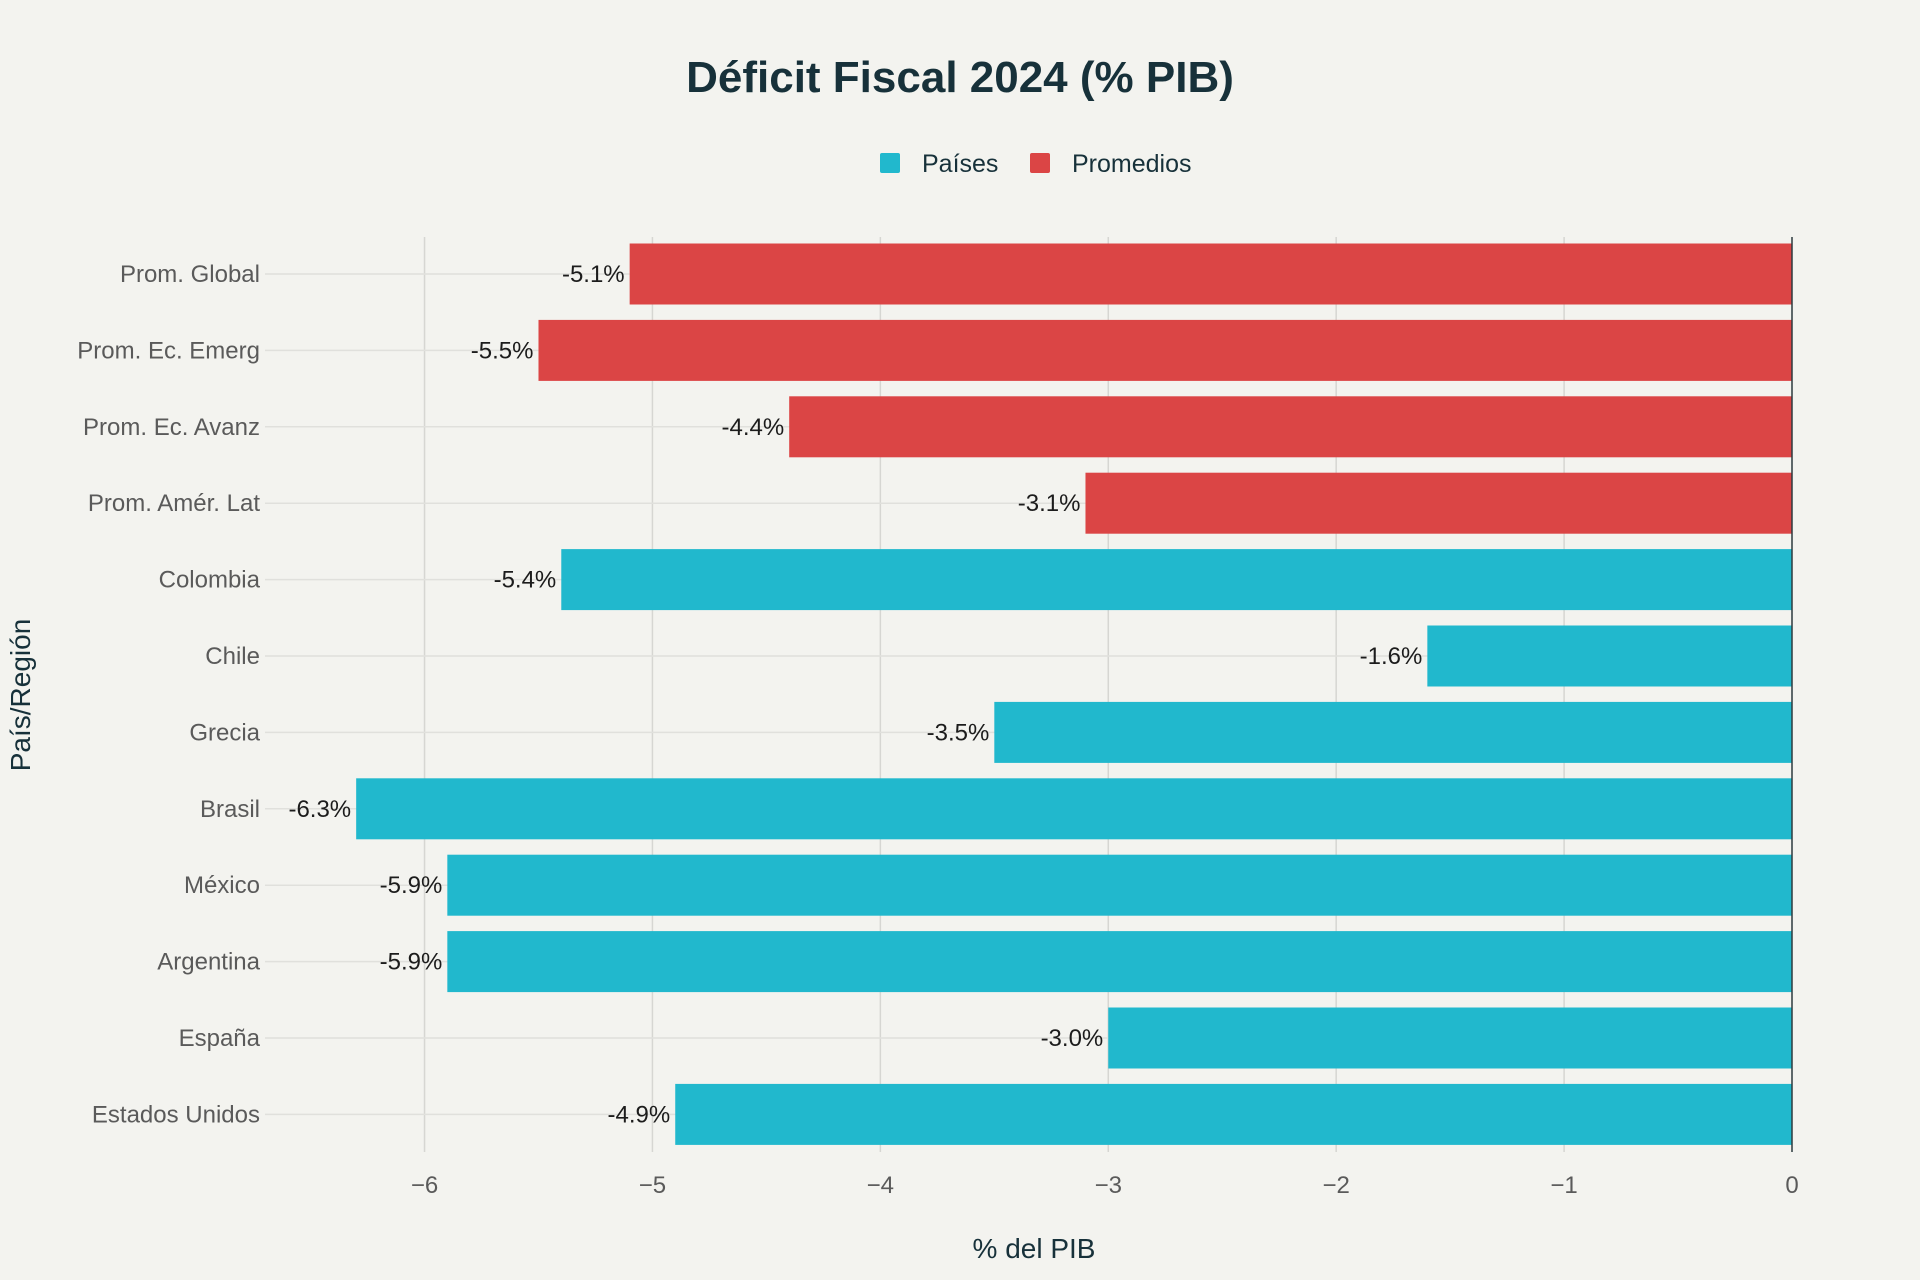  Describe the element at coordinates (1108, 1185) in the screenshot. I see `x-tick-label-3: −3` at that location.